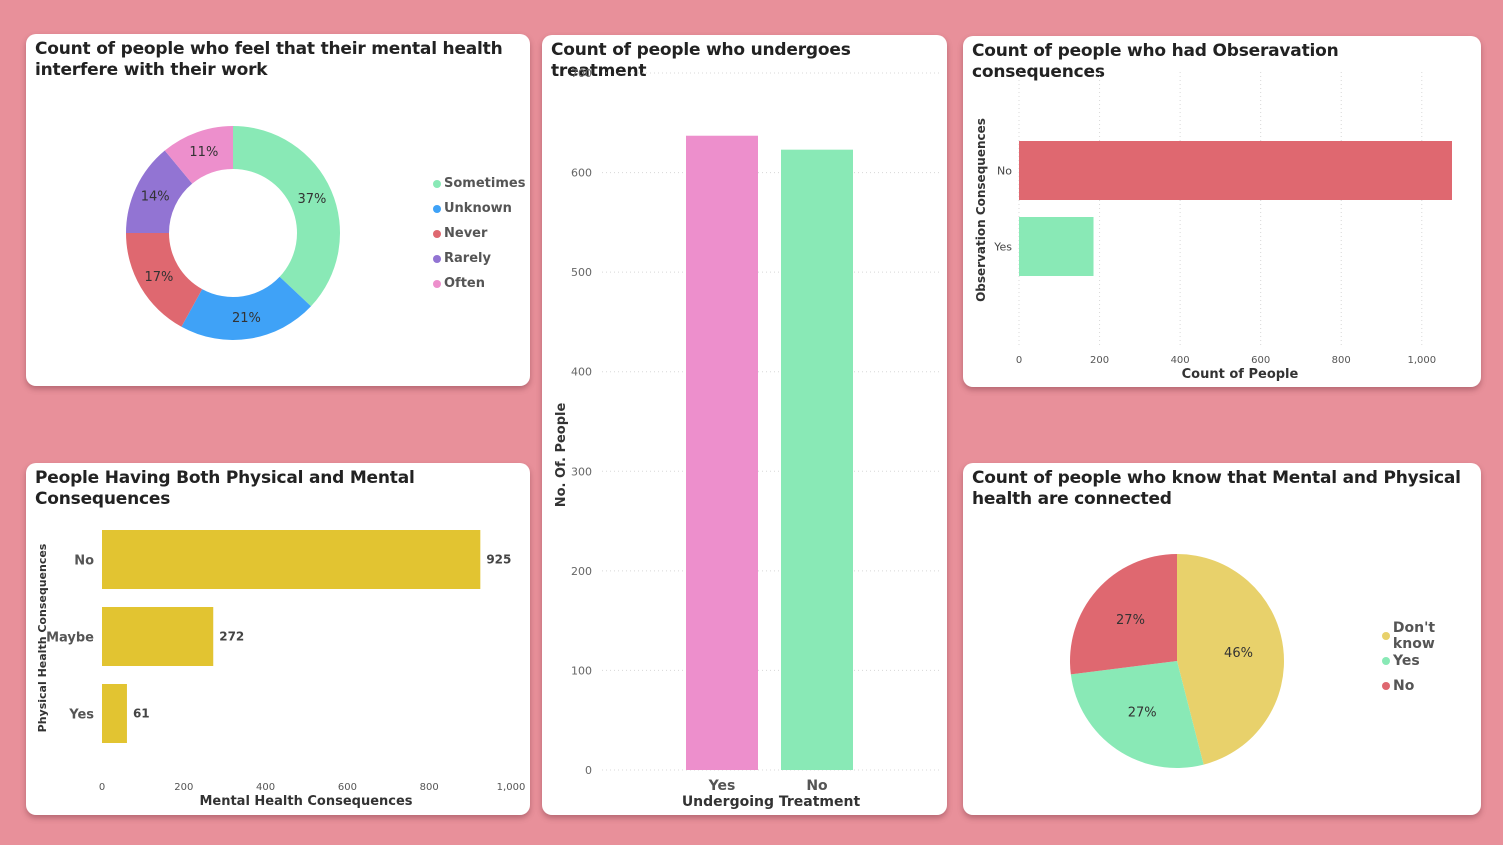 The width and height of the screenshot is (1503, 845). I want to click on legend-label: No, so click(1404, 685).